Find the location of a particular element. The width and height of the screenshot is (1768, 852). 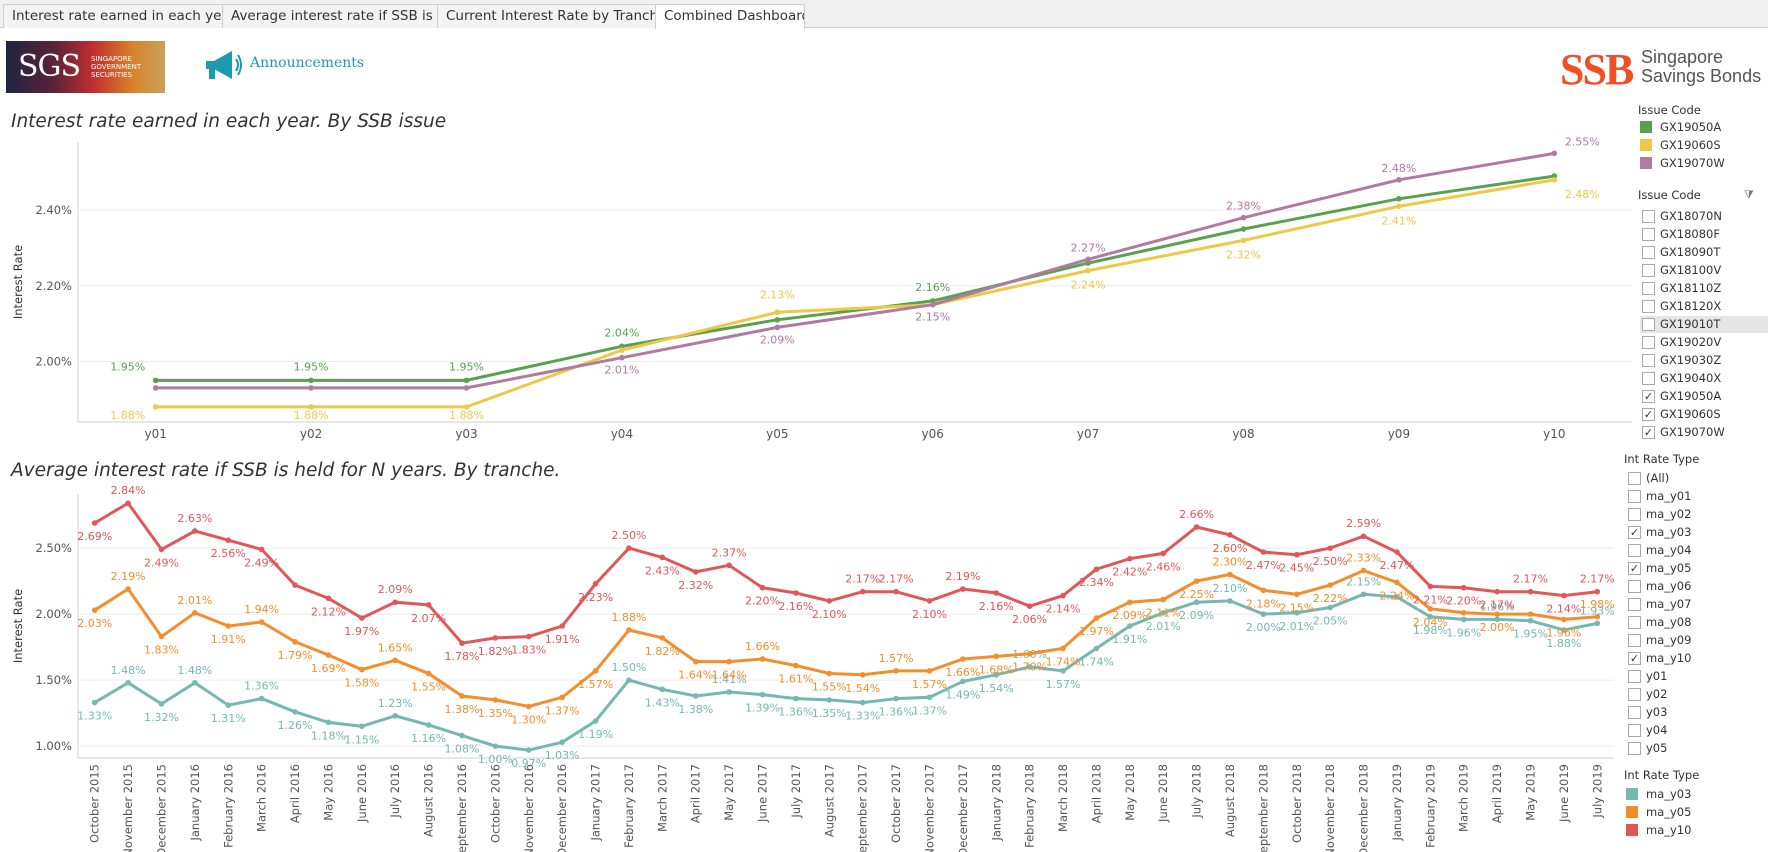

filter1-title: Issue Code is located at coordinates (1669, 195).